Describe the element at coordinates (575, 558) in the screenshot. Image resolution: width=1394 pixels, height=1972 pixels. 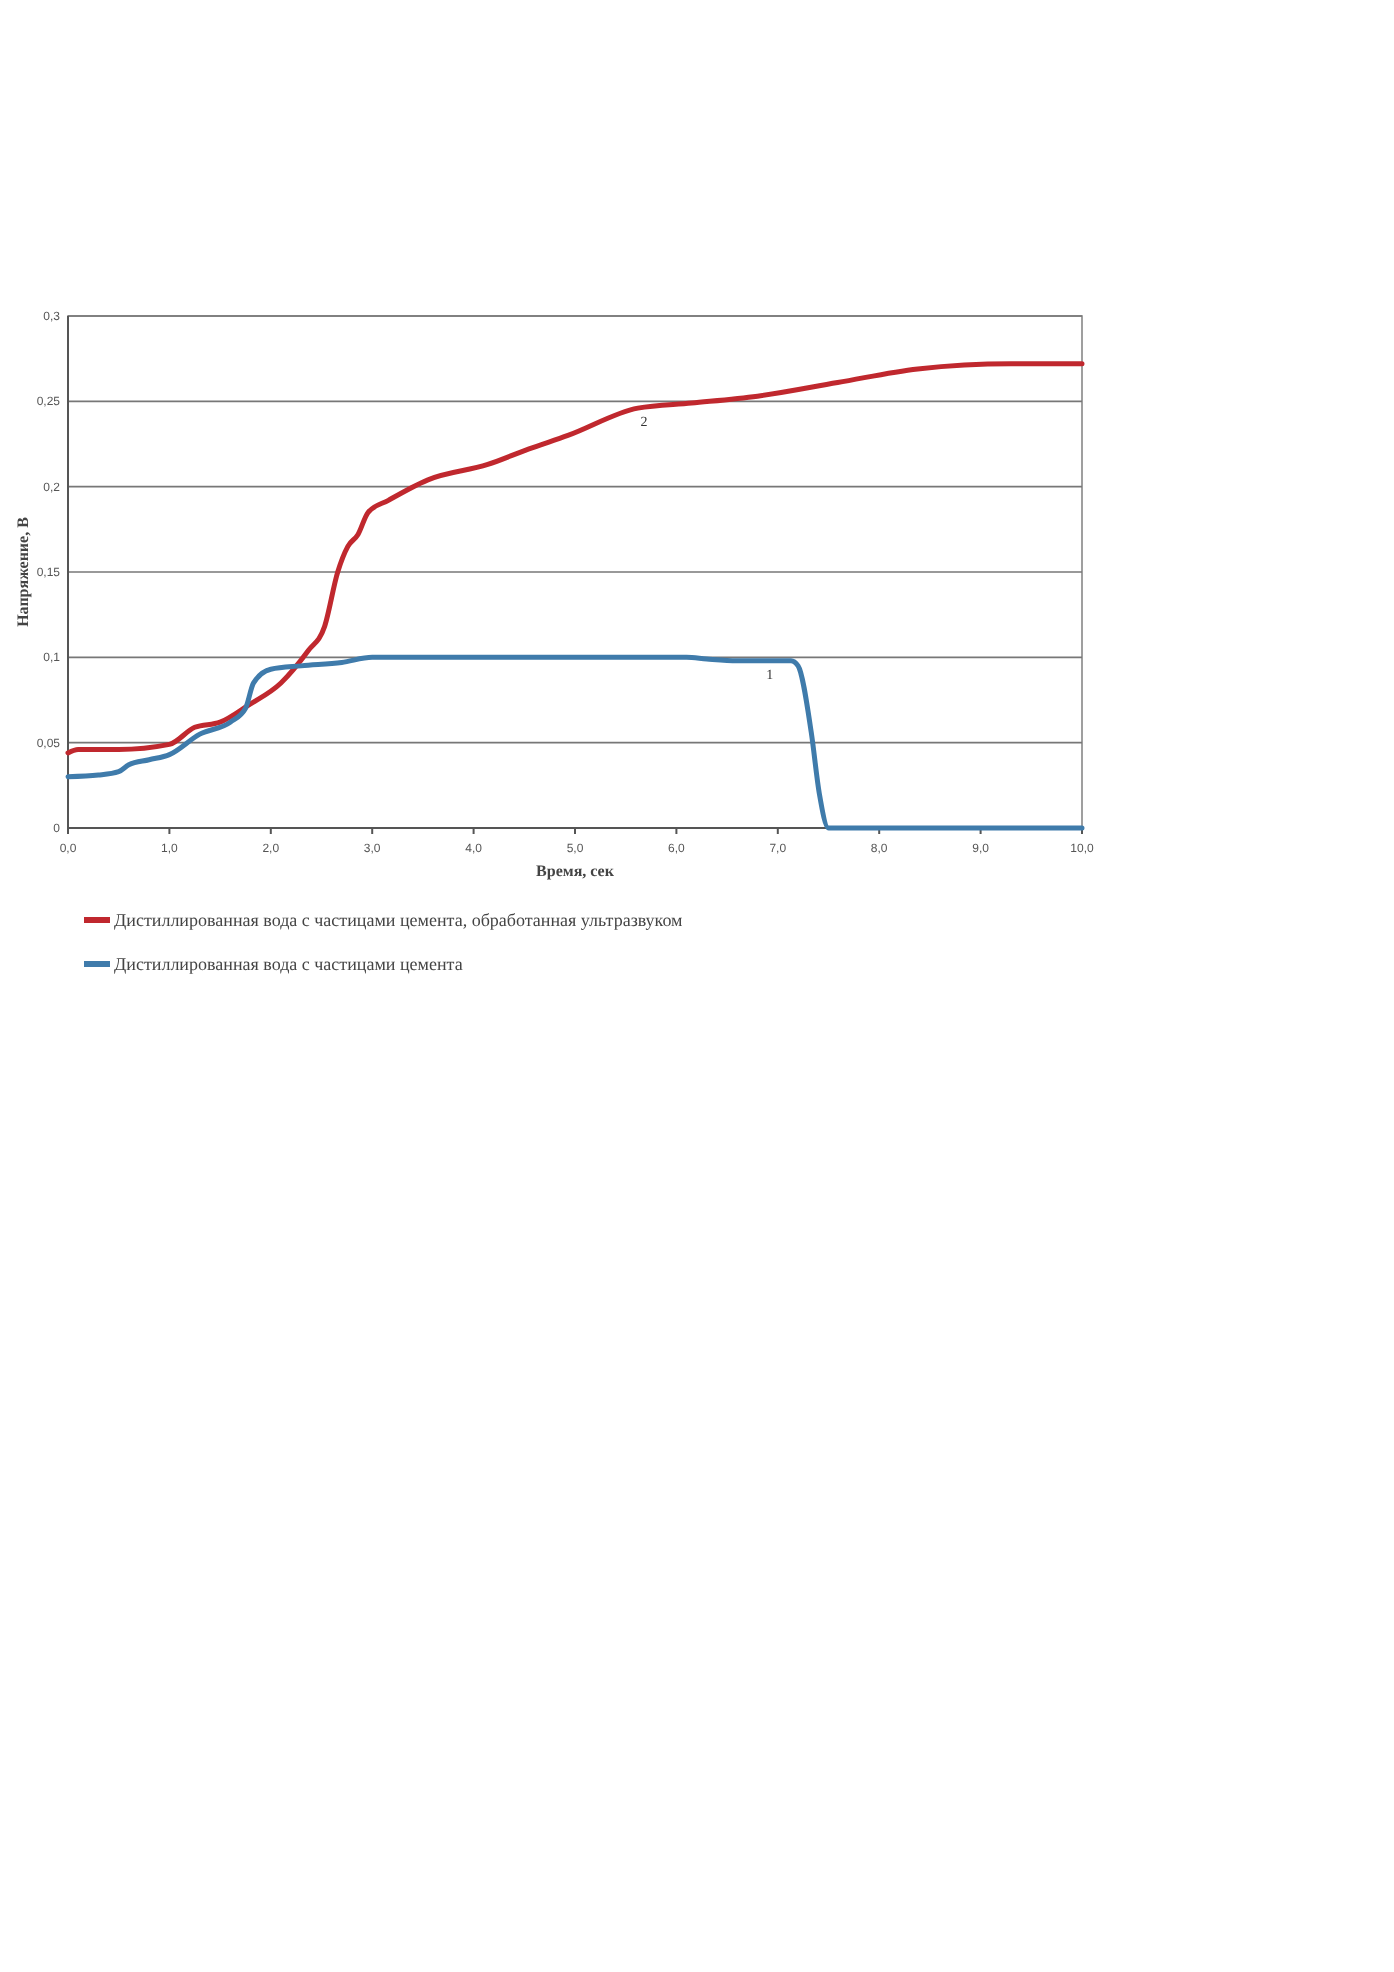
I see `line-series` at that location.